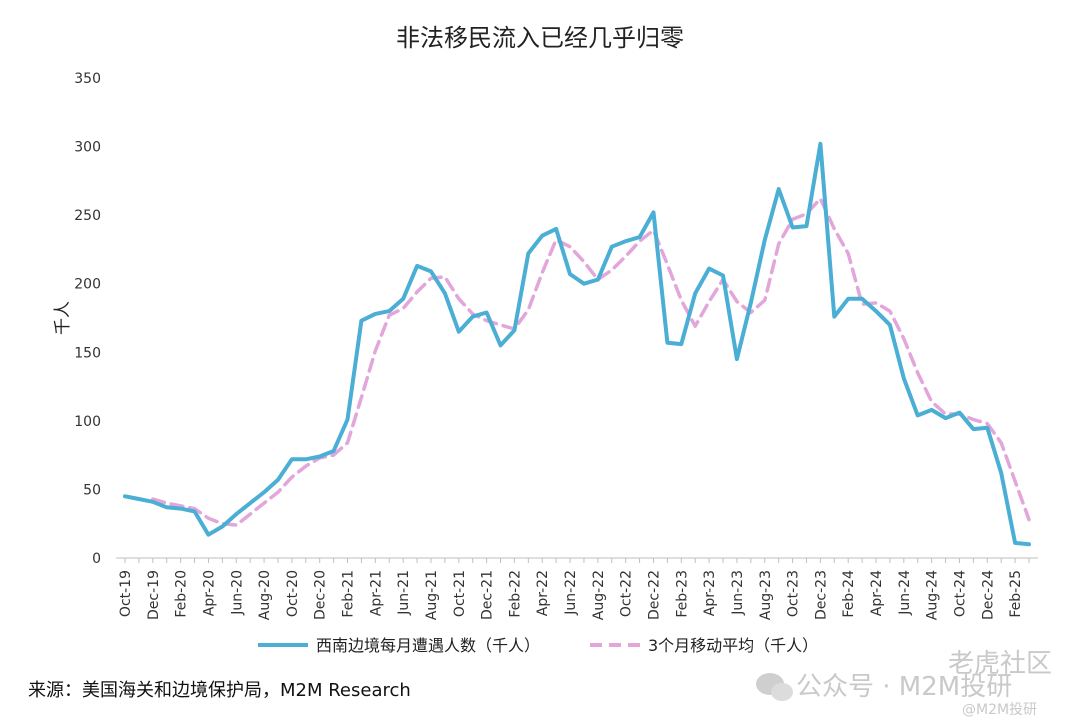  Describe the element at coordinates (154, 595) in the screenshot. I see `x-tick-label: Dec-19` at that location.